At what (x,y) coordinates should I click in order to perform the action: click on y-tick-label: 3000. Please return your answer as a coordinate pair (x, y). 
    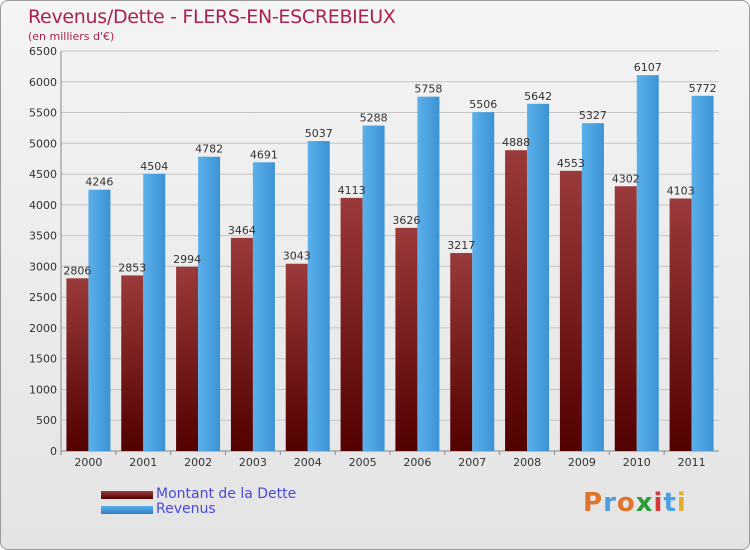
    Looking at the image, I should click on (43, 266).